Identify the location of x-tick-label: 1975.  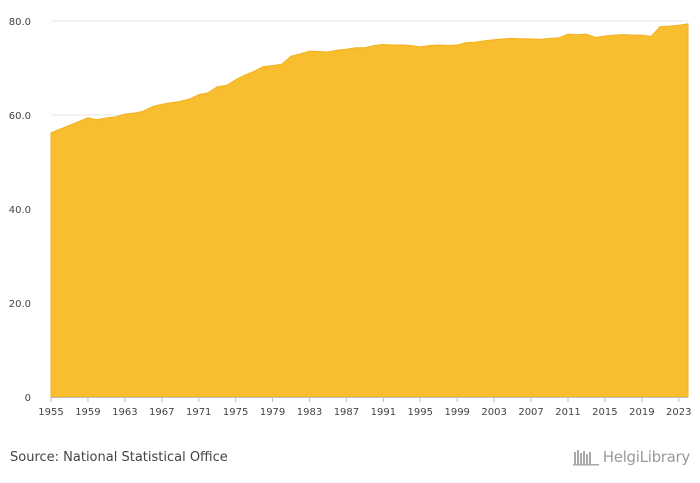
(235, 412).